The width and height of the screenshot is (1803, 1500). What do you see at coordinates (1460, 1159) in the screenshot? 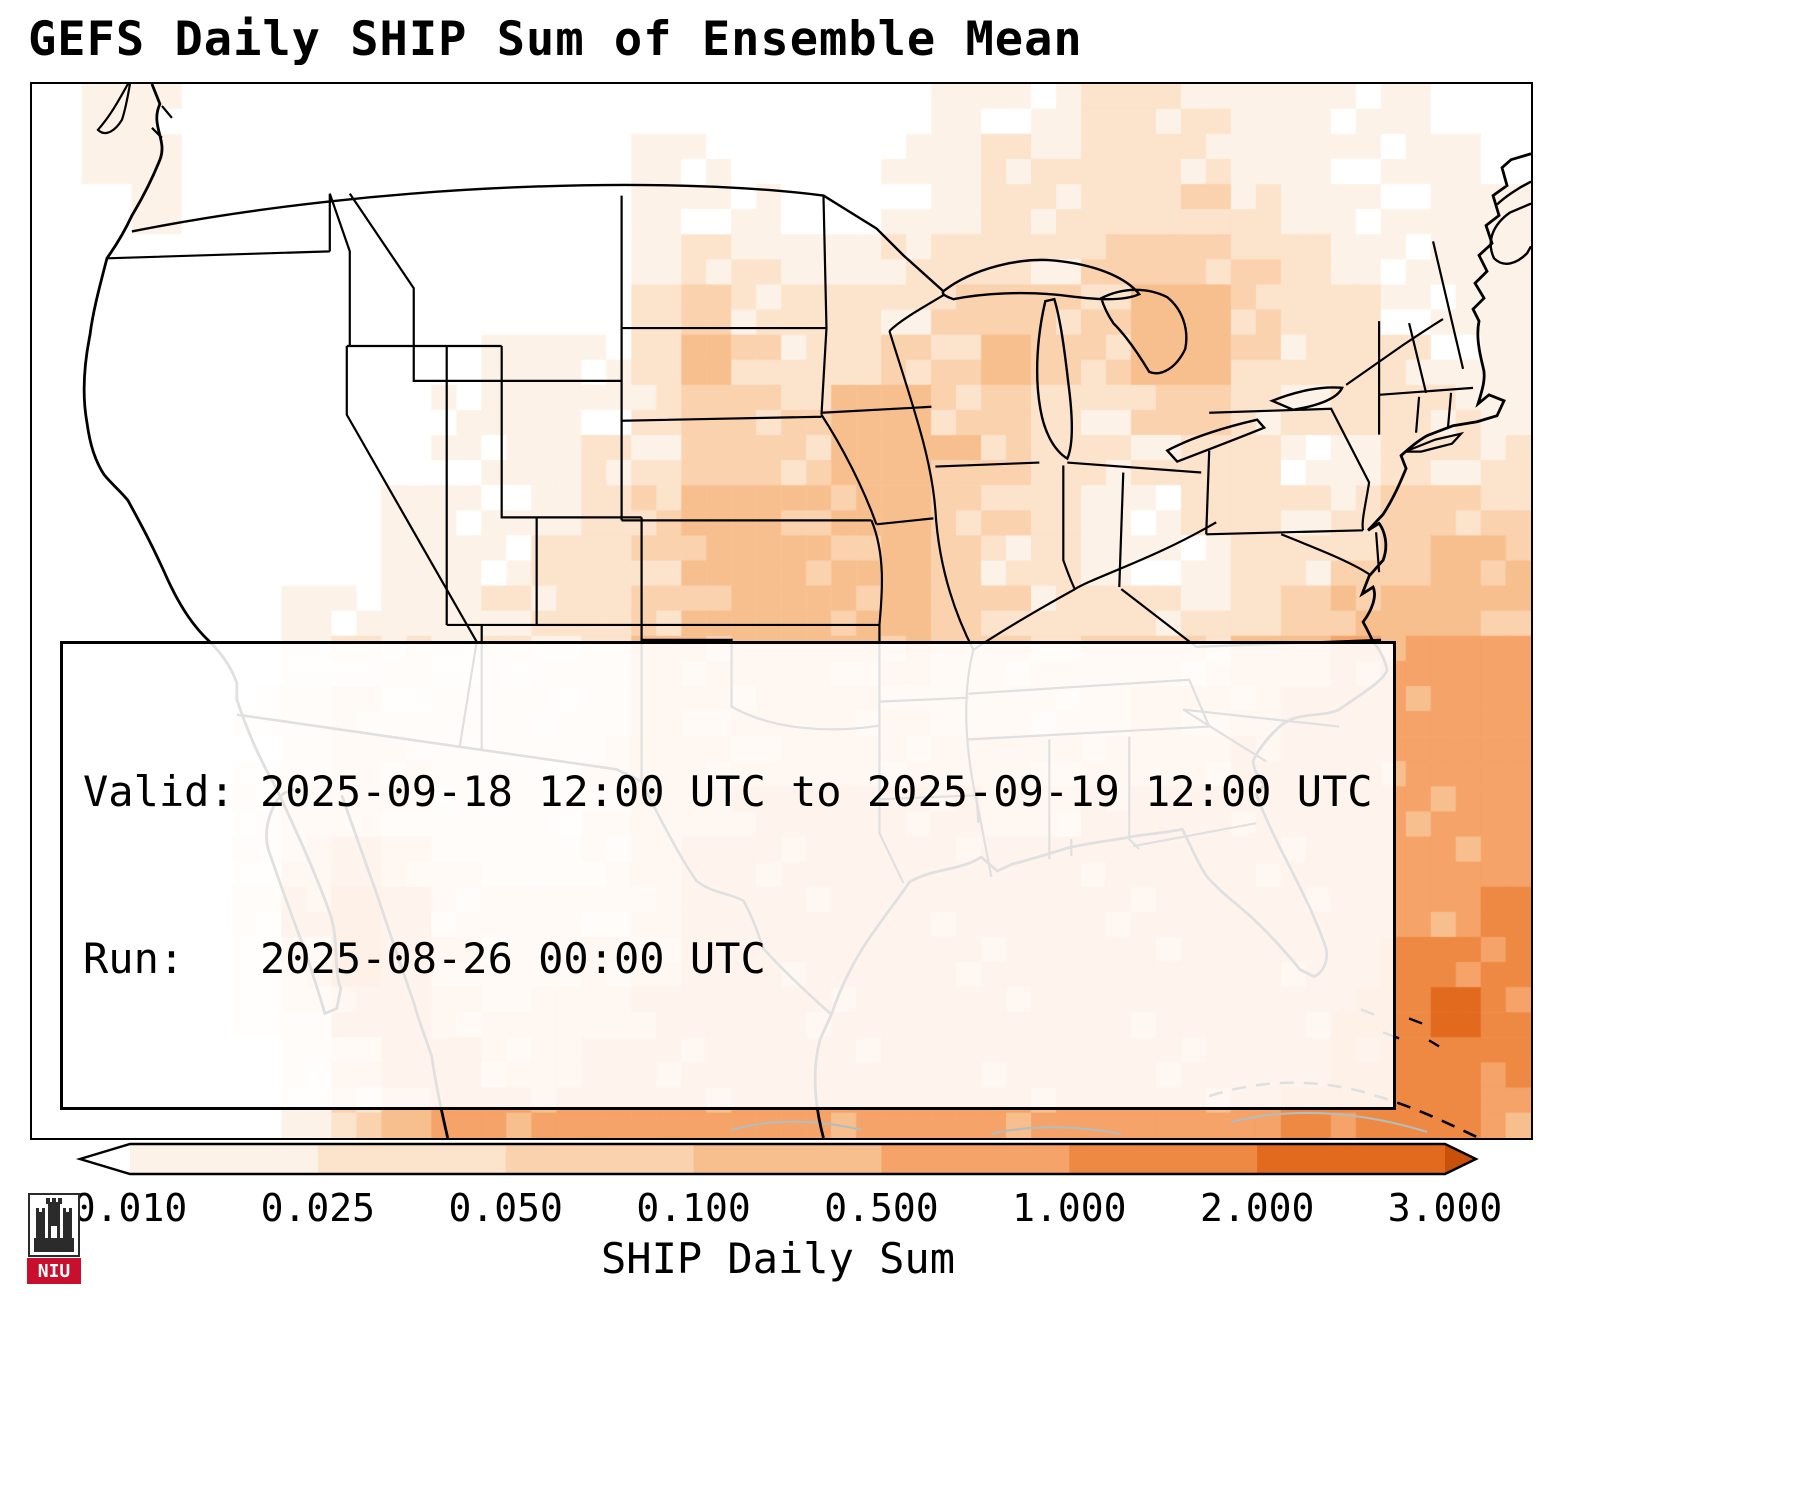
I see `colorbar-over-arrow` at bounding box center [1460, 1159].